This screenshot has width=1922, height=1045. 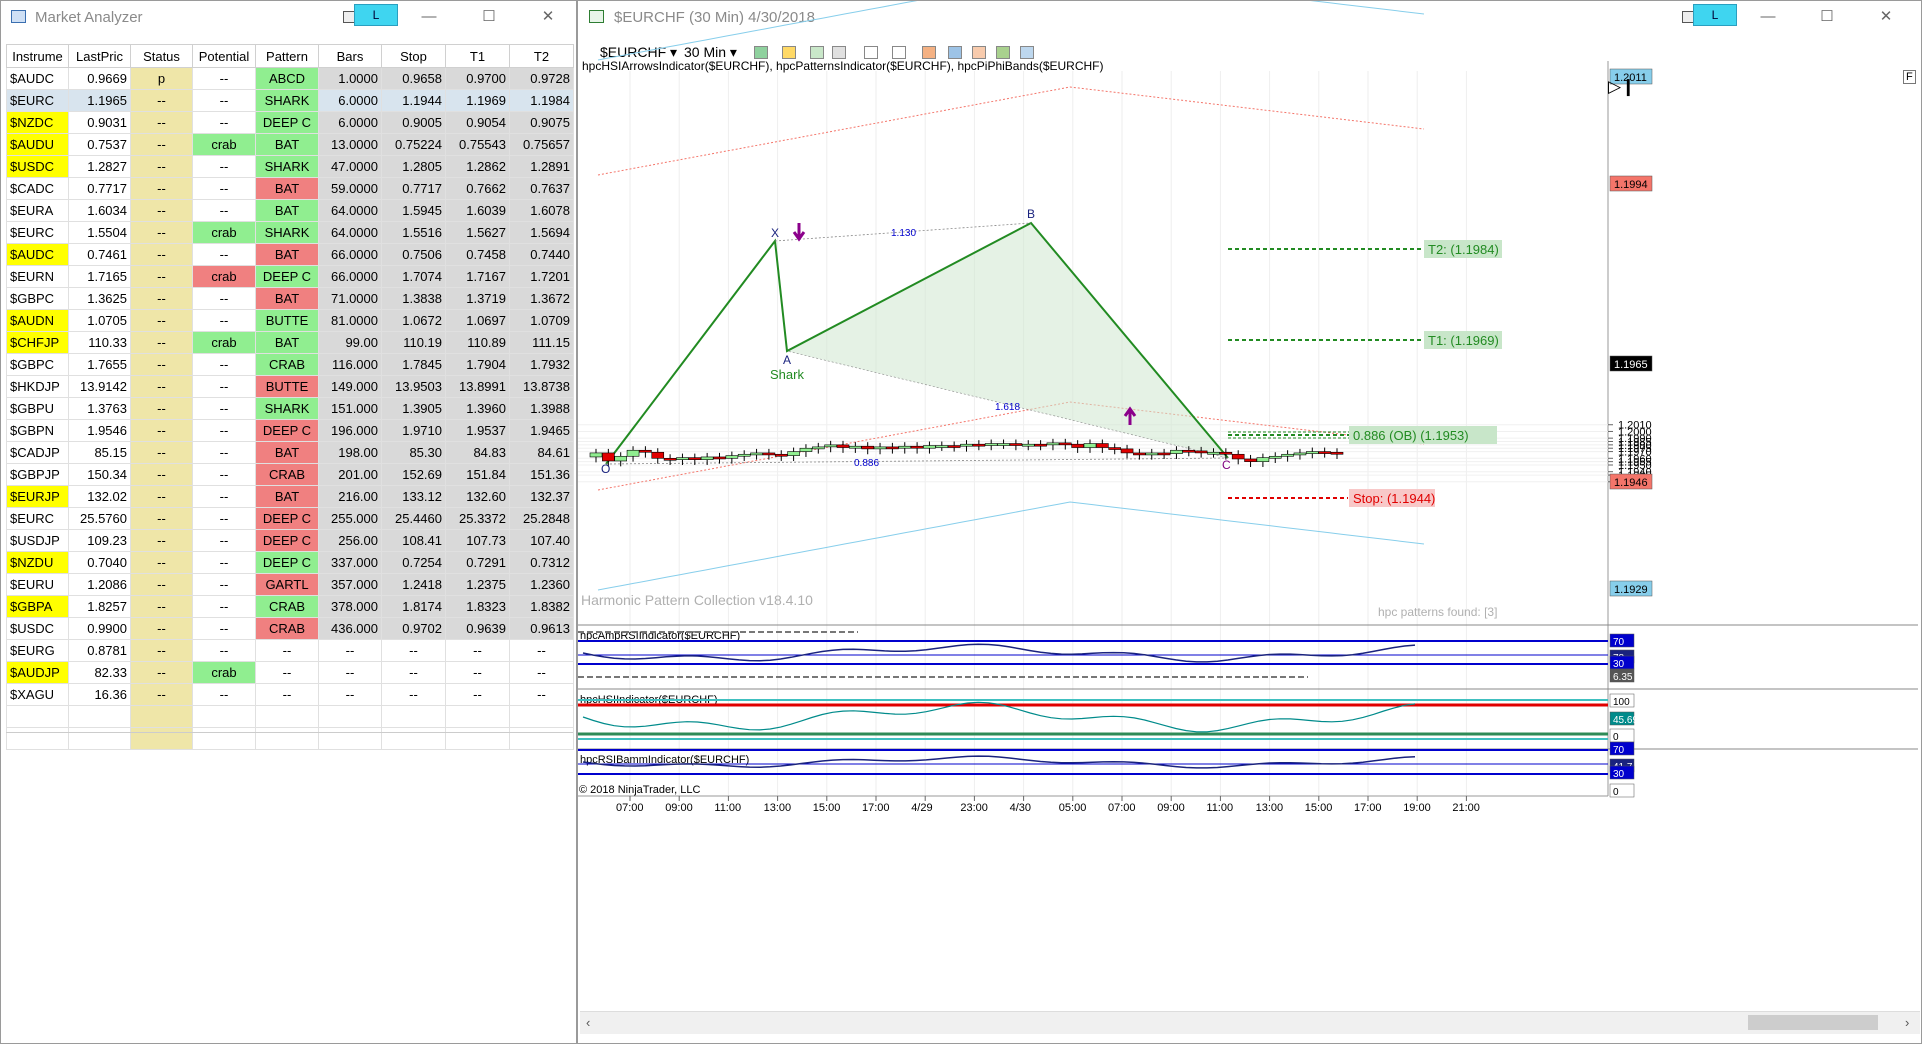 What do you see at coordinates (37, 650) in the screenshot?
I see `cell-inst: $EURG` at bounding box center [37, 650].